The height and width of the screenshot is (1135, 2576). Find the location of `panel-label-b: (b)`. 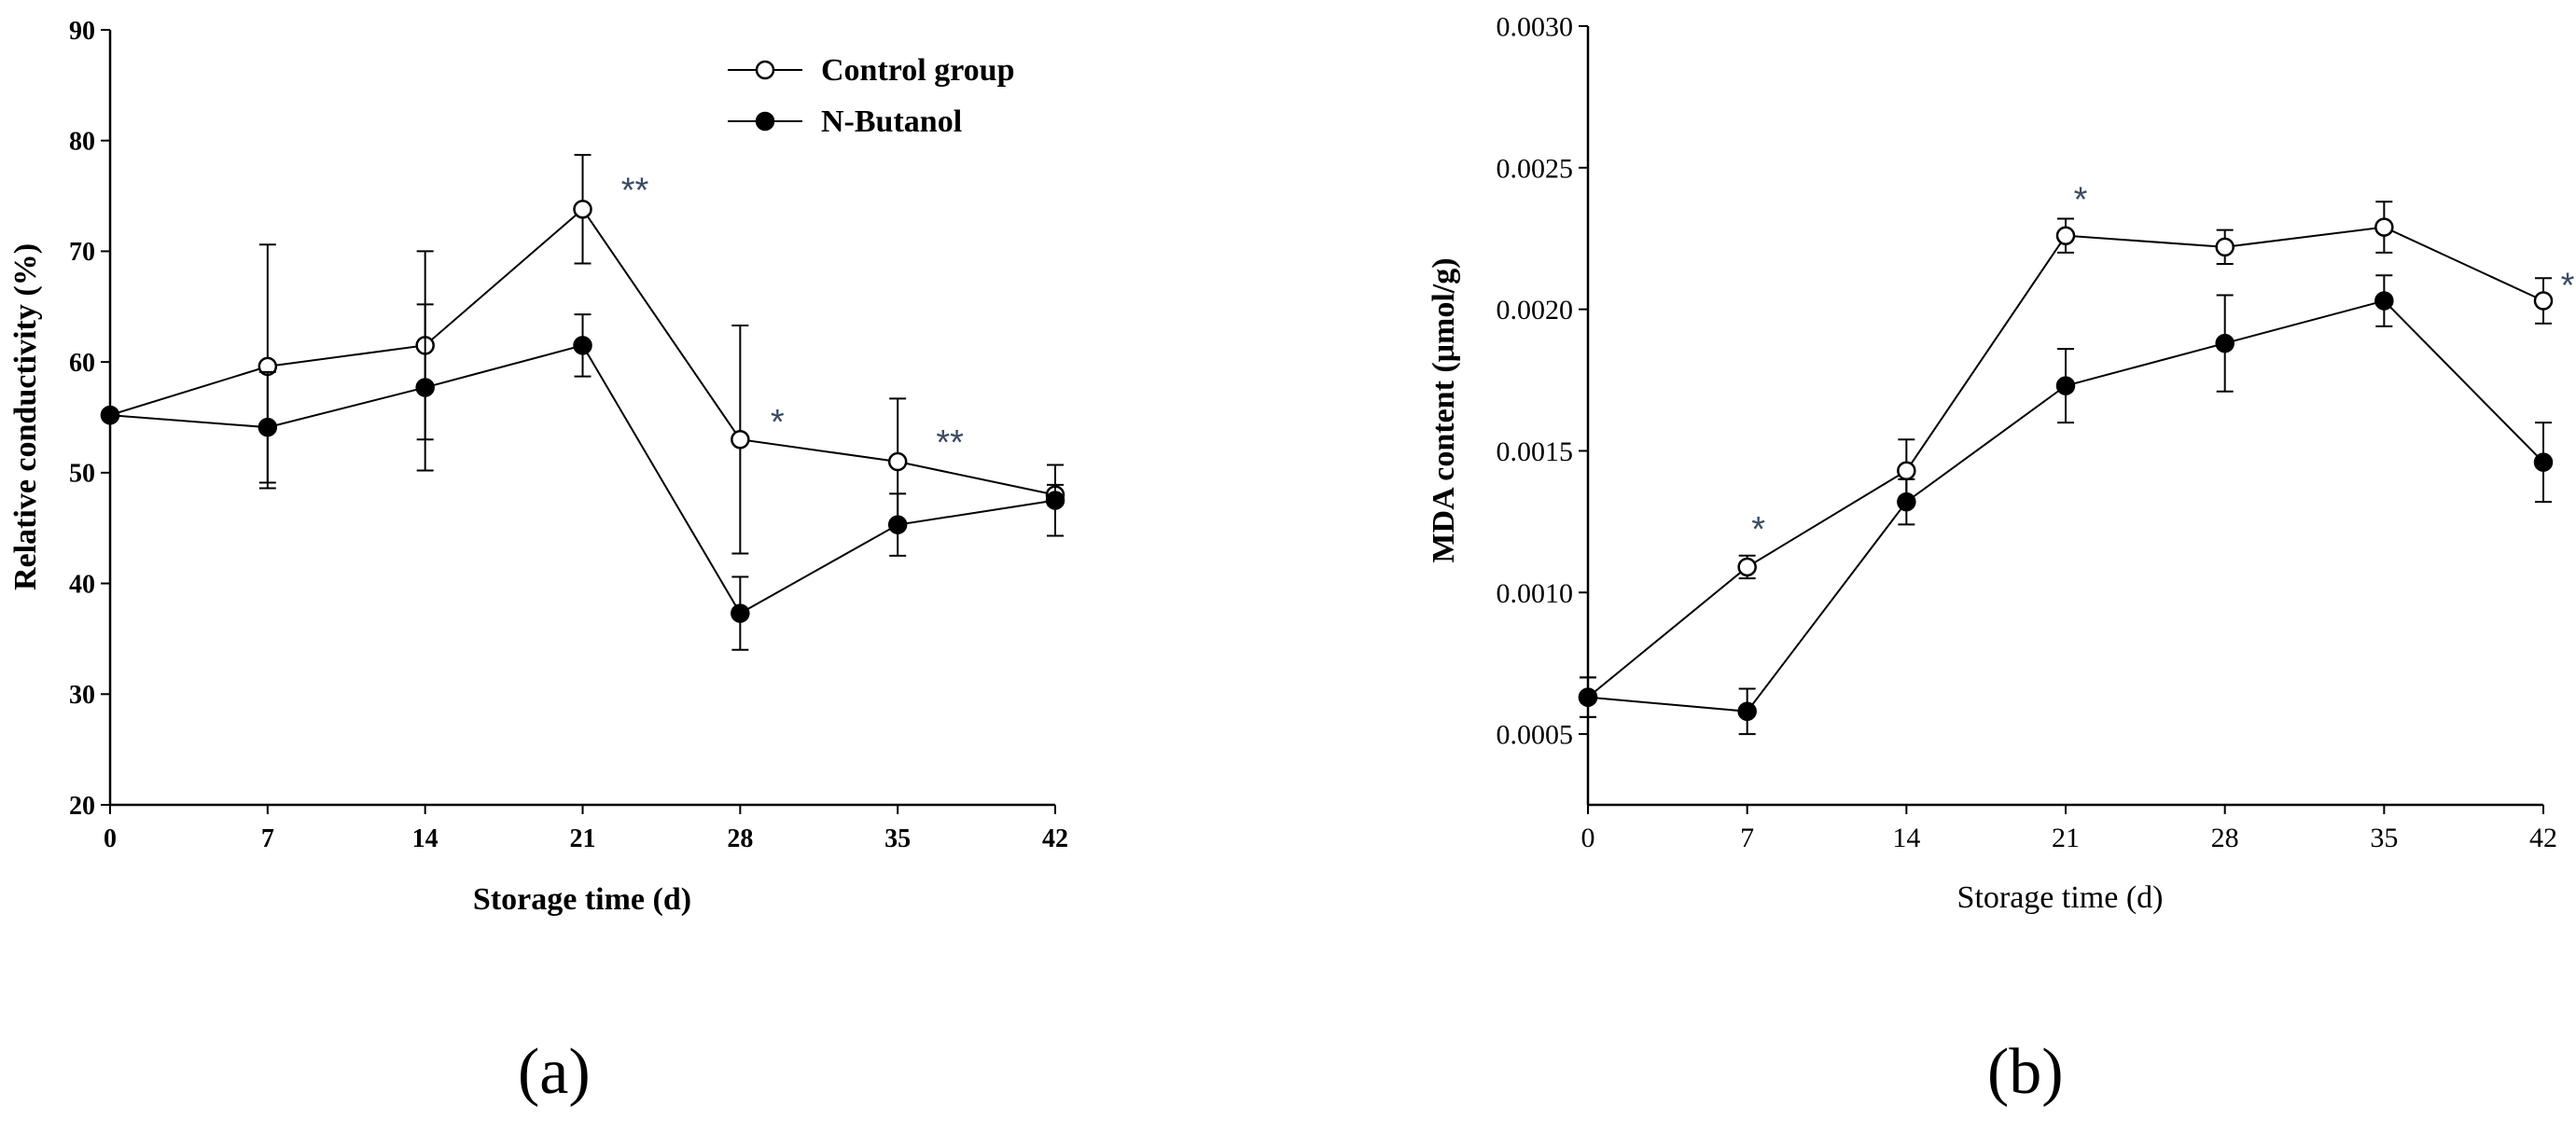

panel-label-b: (b) is located at coordinates (2025, 1072).